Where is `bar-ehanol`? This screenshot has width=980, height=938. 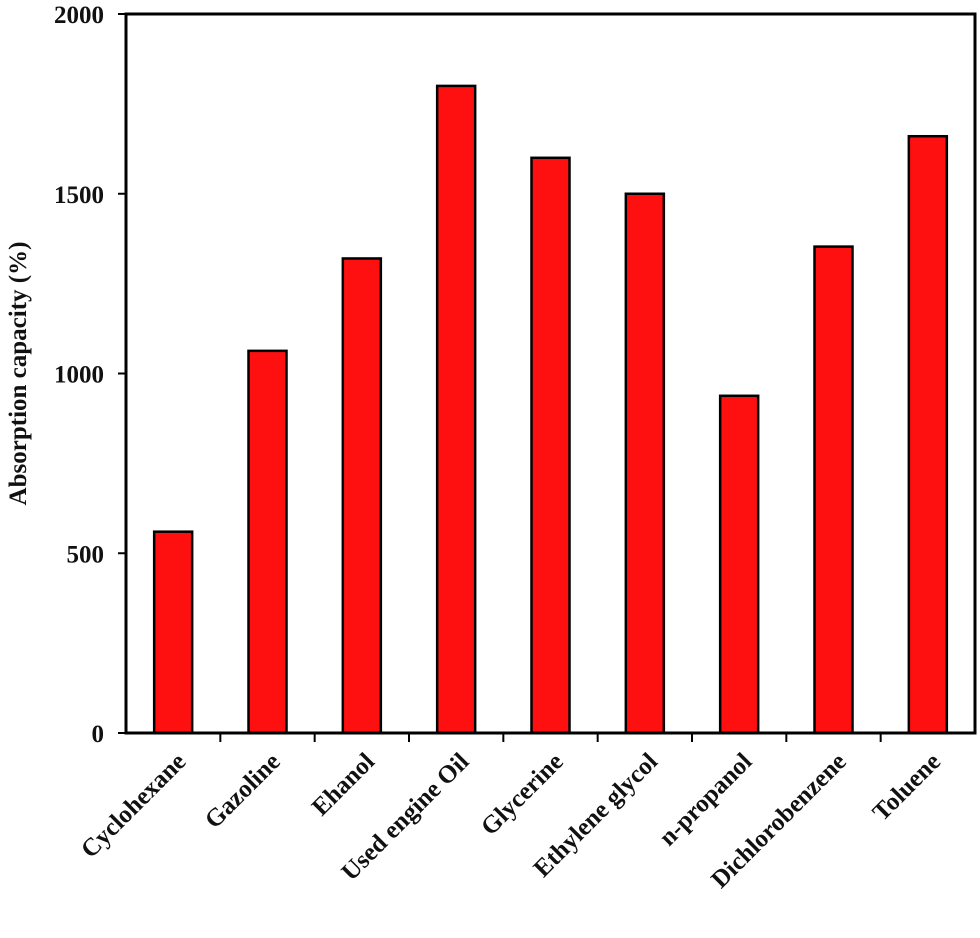
bar-ehanol is located at coordinates (362, 496).